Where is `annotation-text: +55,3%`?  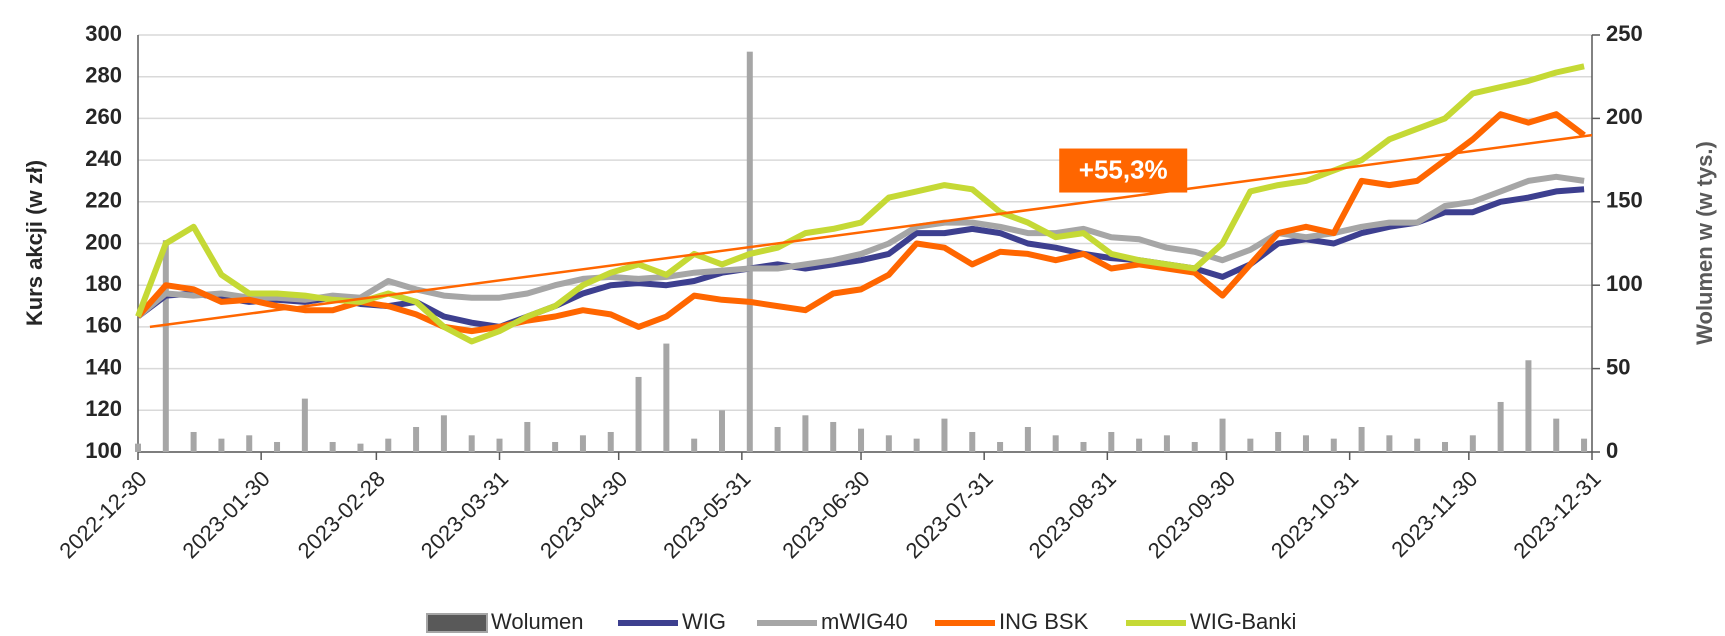
annotation-text: +55,3% is located at coordinates (1123, 169).